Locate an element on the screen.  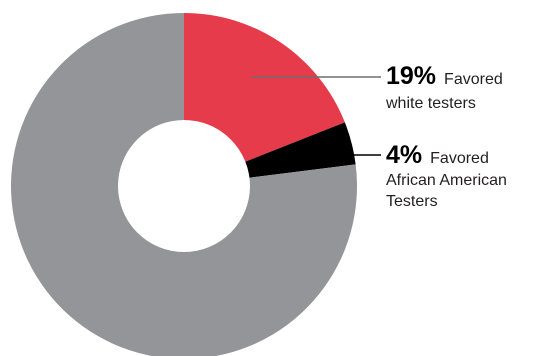
percent-label-african-american-testers: 4% is located at coordinates (404, 155).